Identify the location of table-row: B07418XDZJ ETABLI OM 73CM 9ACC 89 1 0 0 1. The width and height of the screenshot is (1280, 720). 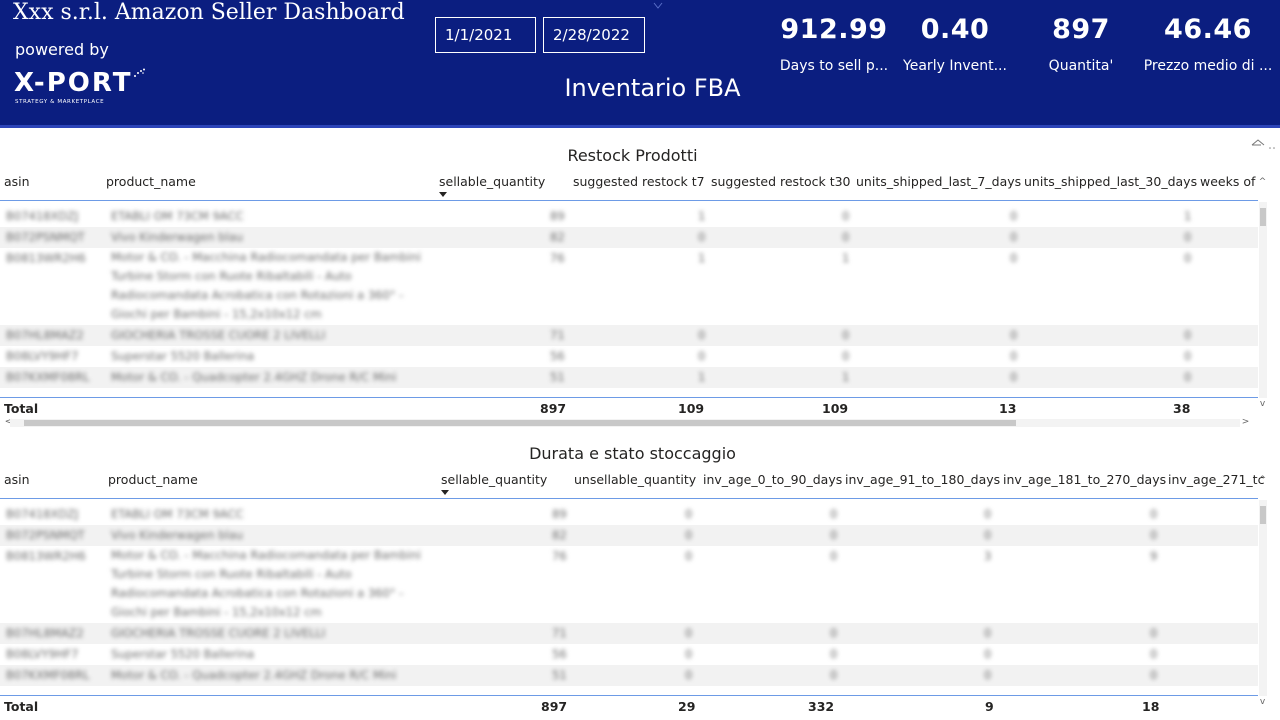
(599, 216).